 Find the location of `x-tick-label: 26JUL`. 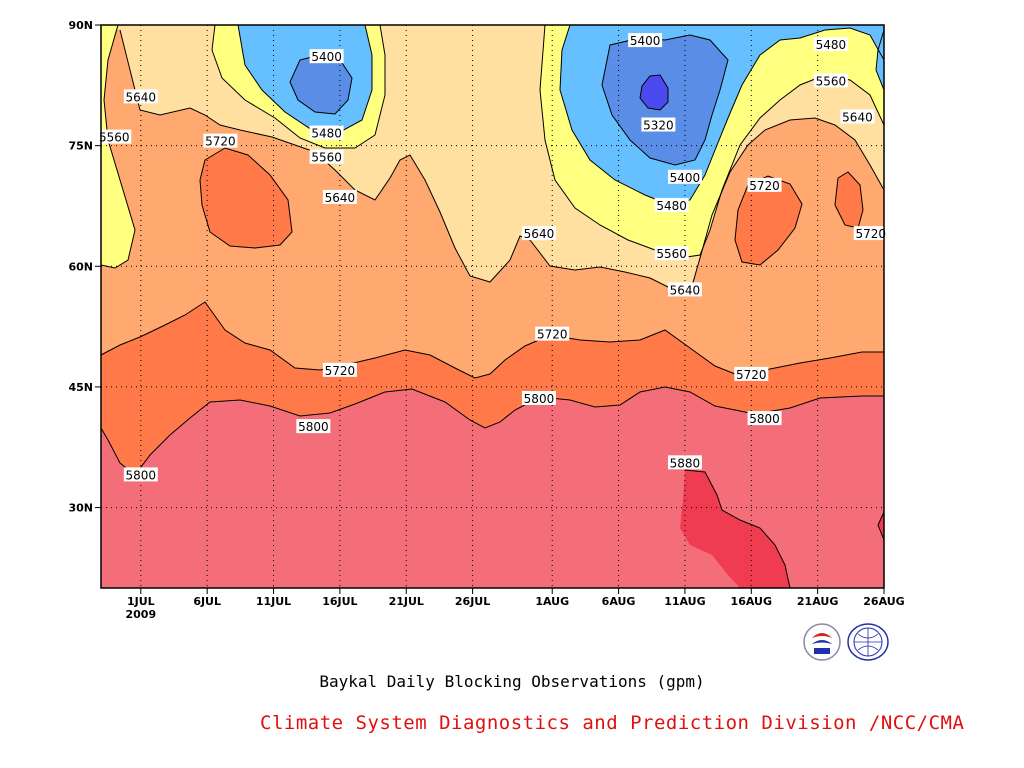

x-tick-label: 26JUL is located at coordinates (472, 601).